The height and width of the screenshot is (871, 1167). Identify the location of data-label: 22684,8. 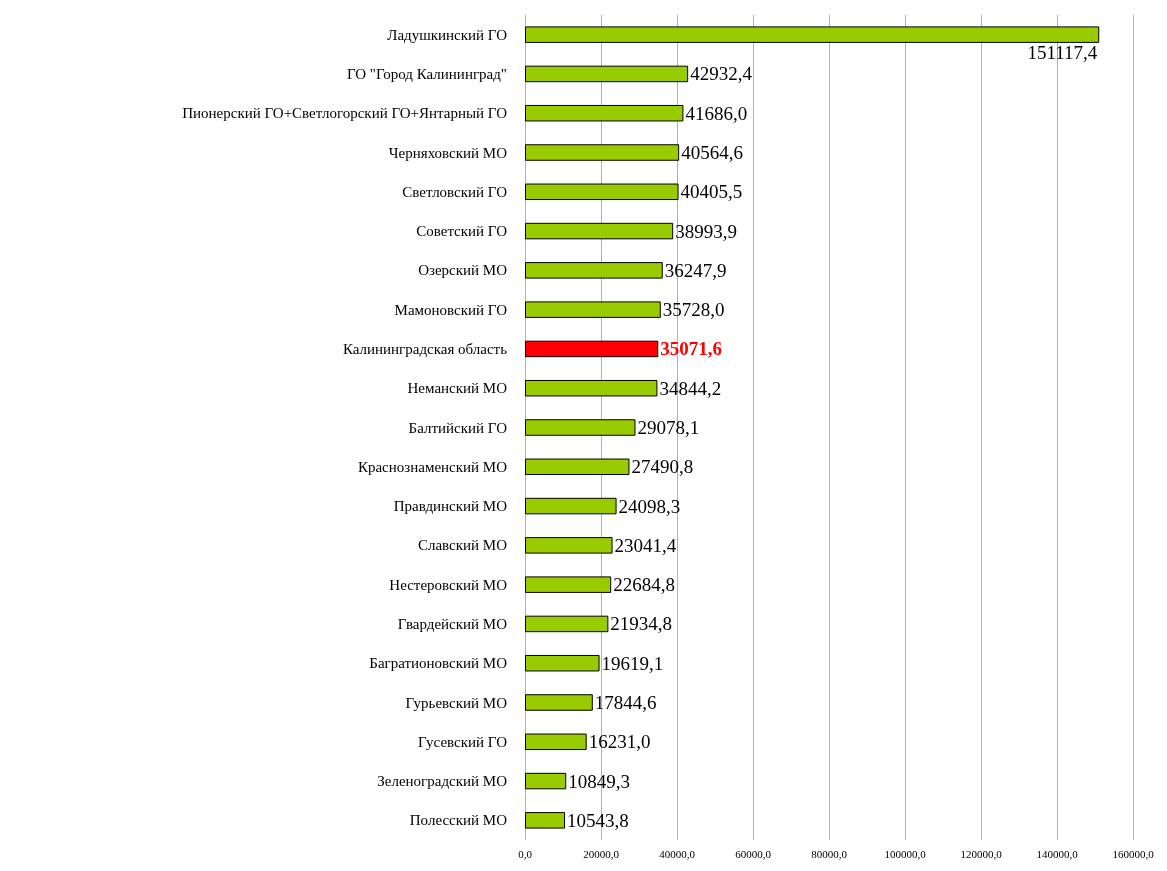
(644, 585).